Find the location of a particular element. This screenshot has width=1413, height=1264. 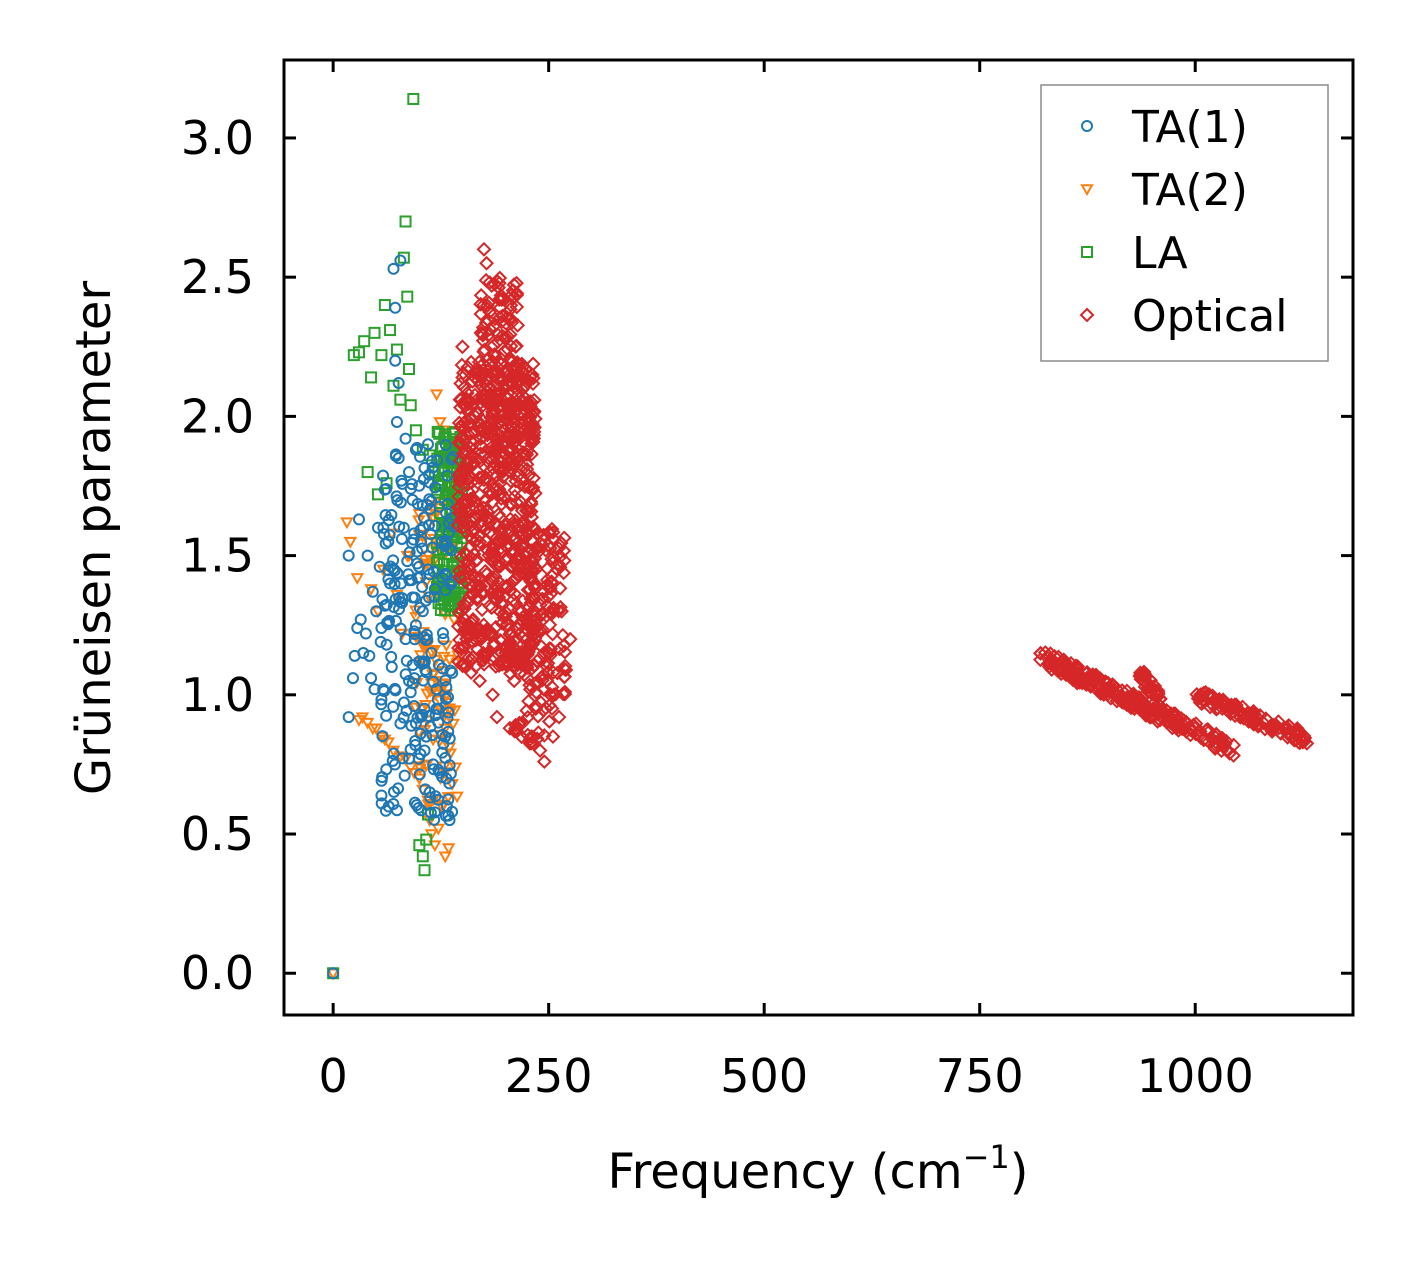

legend-label: Optical is located at coordinates (1209, 316).